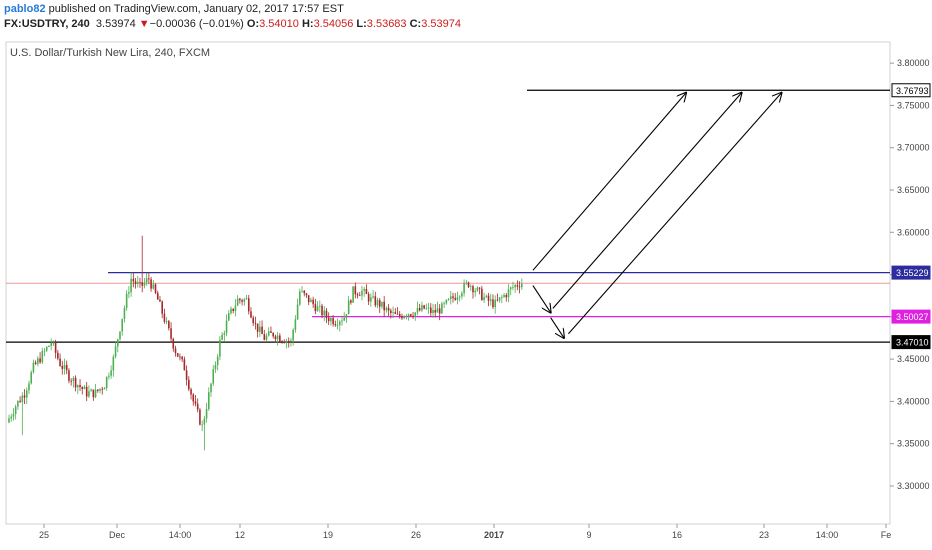 Image resolution: width=932 pixels, height=550 pixels. I want to click on y-tick-label: 3.30000, so click(913, 486).